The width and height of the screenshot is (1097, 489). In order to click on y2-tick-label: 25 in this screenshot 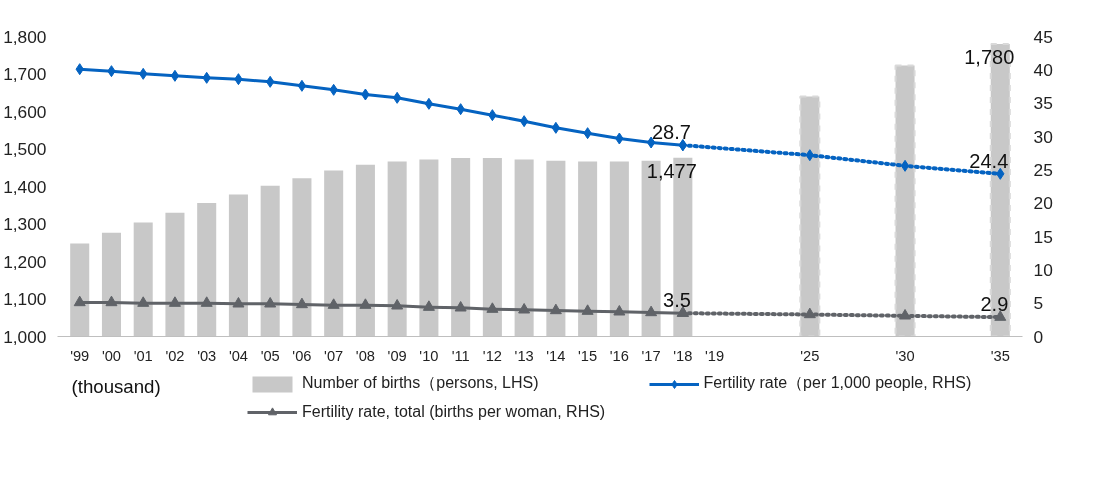, I will do `click(1043, 169)`.